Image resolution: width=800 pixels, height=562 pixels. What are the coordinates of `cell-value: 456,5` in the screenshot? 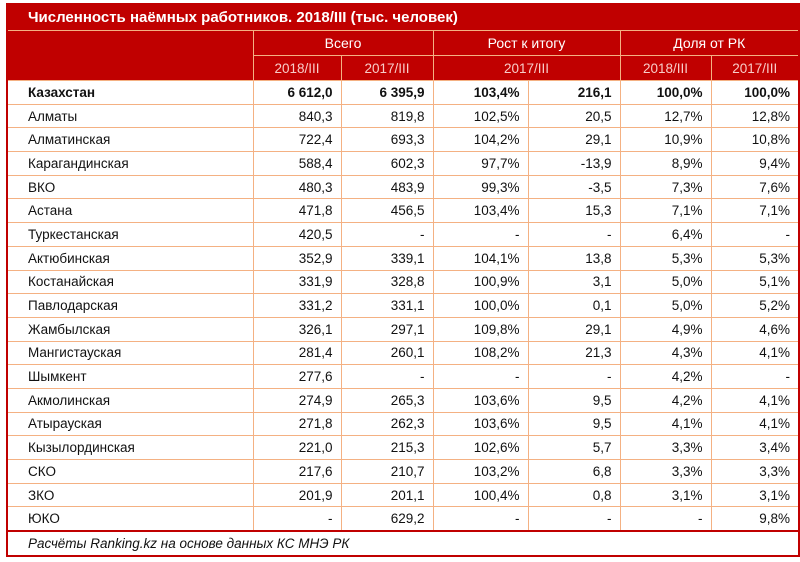 It's located at (387, 211).